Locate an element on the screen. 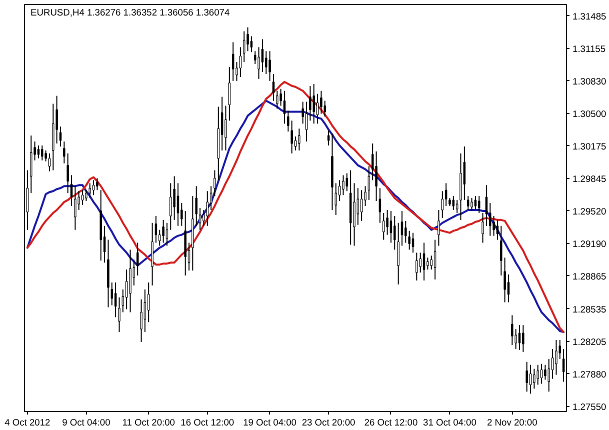 This screenshot has width=609, height=430. y-tick-label: 1.28205 is located at coordinates (589, 342).